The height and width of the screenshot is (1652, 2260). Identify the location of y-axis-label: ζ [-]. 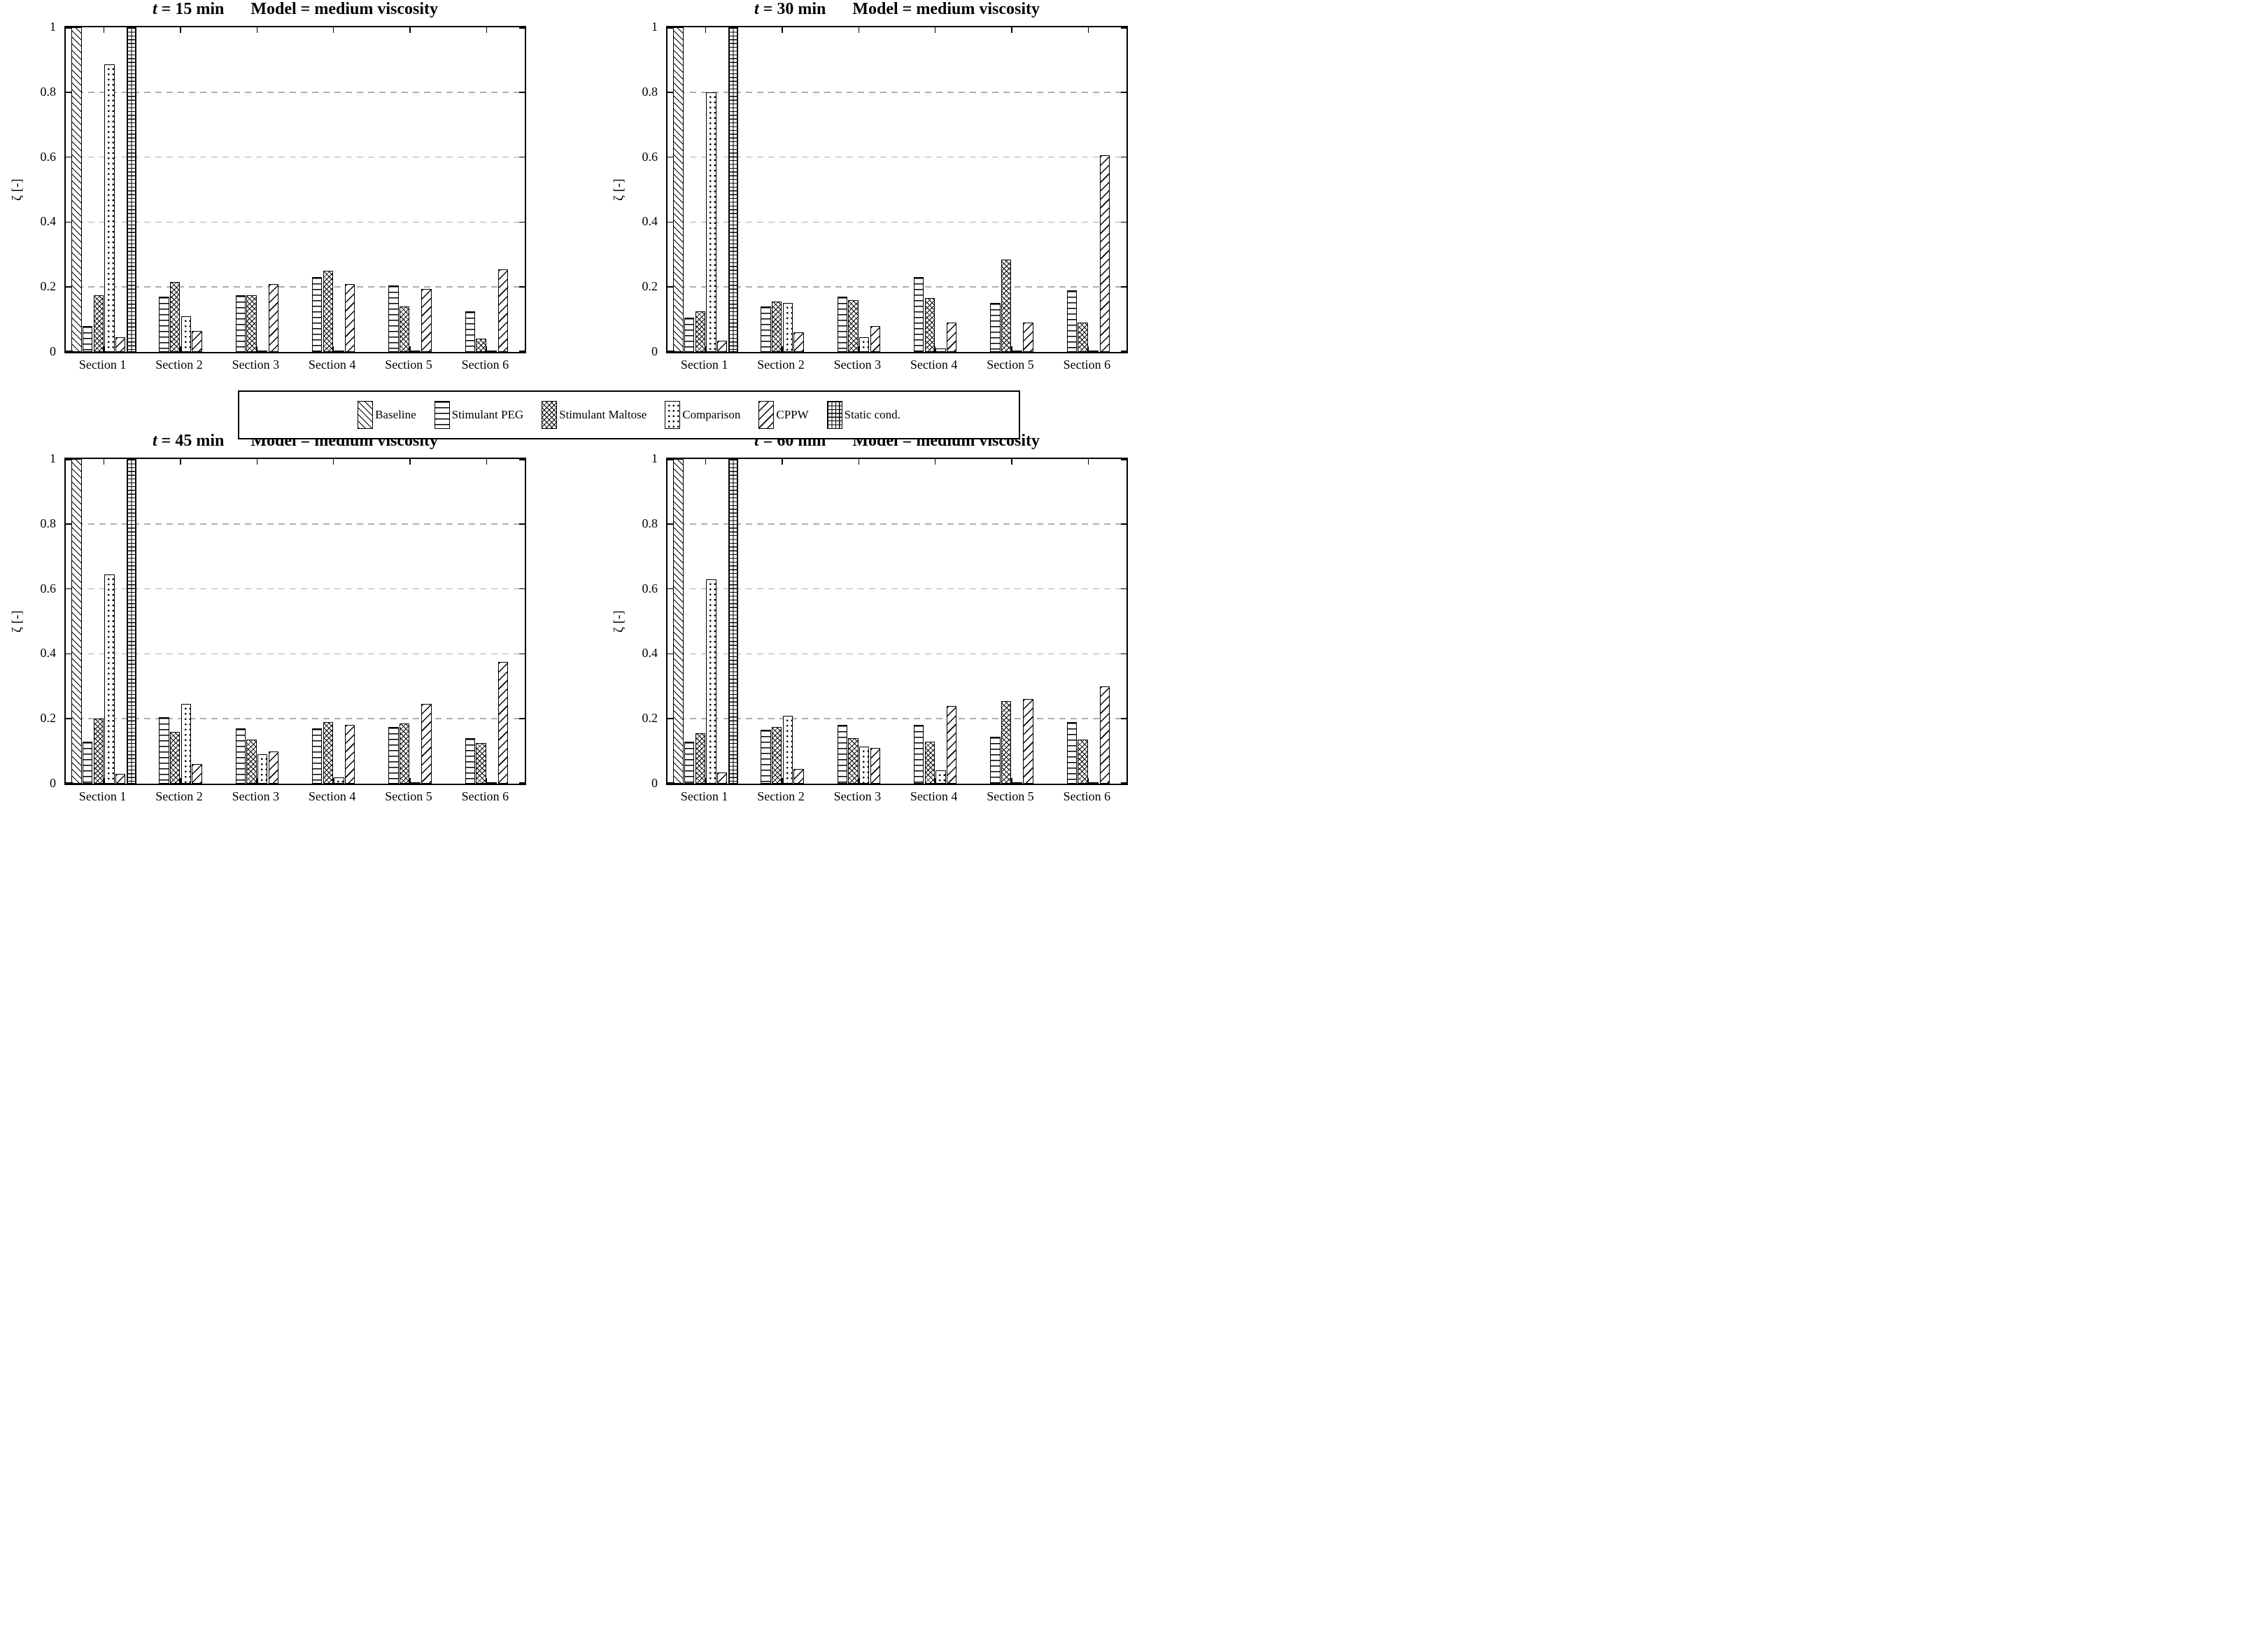
(17, 189).